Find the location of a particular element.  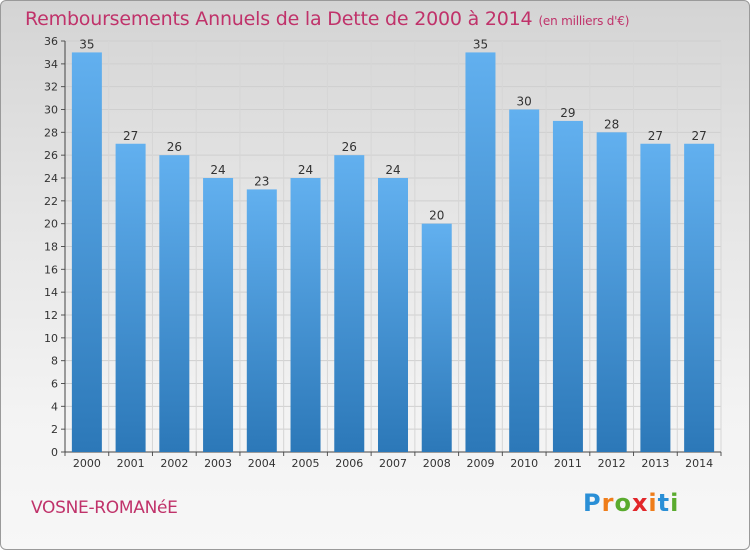

x-tick-label-2002: 2002 is located at coordinates (174, 463).